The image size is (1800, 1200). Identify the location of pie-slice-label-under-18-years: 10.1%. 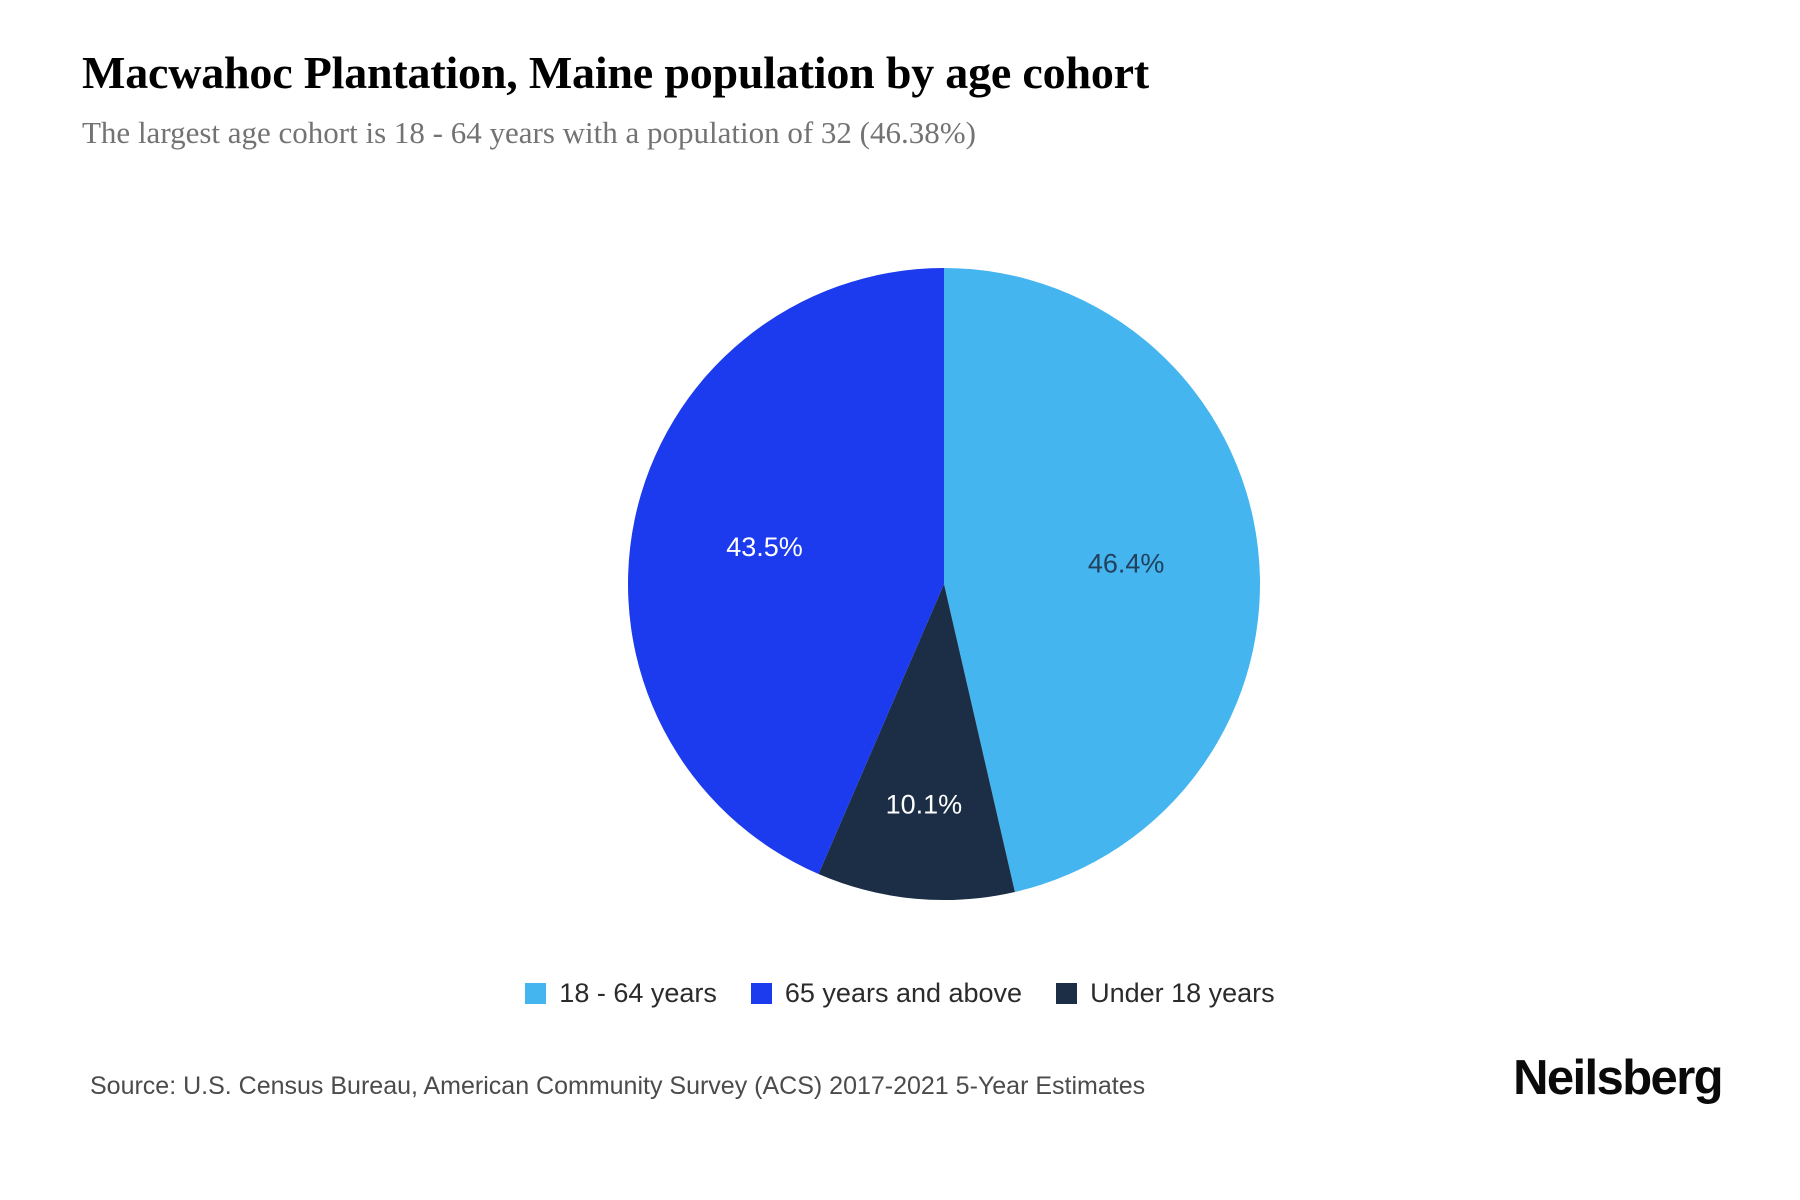
(924, 804).